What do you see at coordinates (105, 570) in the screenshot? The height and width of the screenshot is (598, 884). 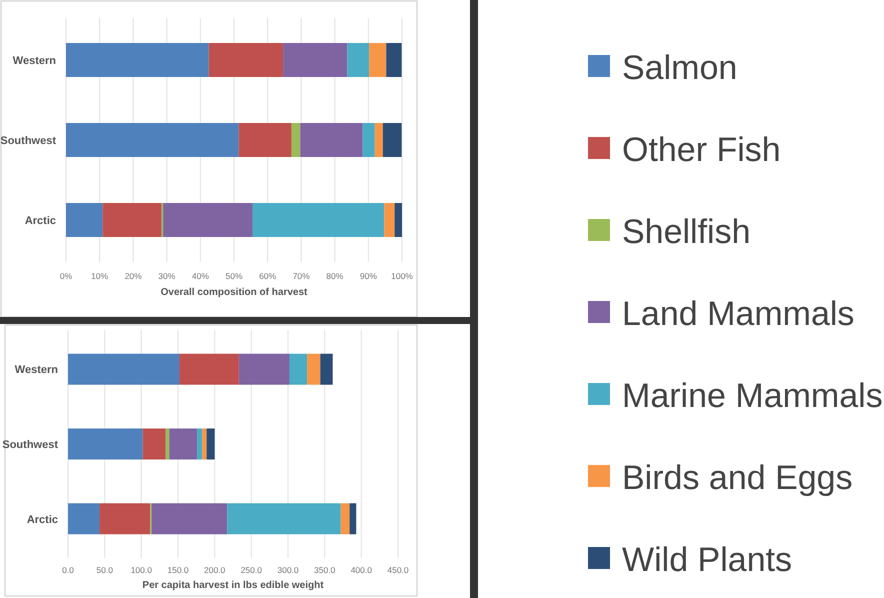 I see `x-tick-label: 50.0` at bounding box center [105, 570].